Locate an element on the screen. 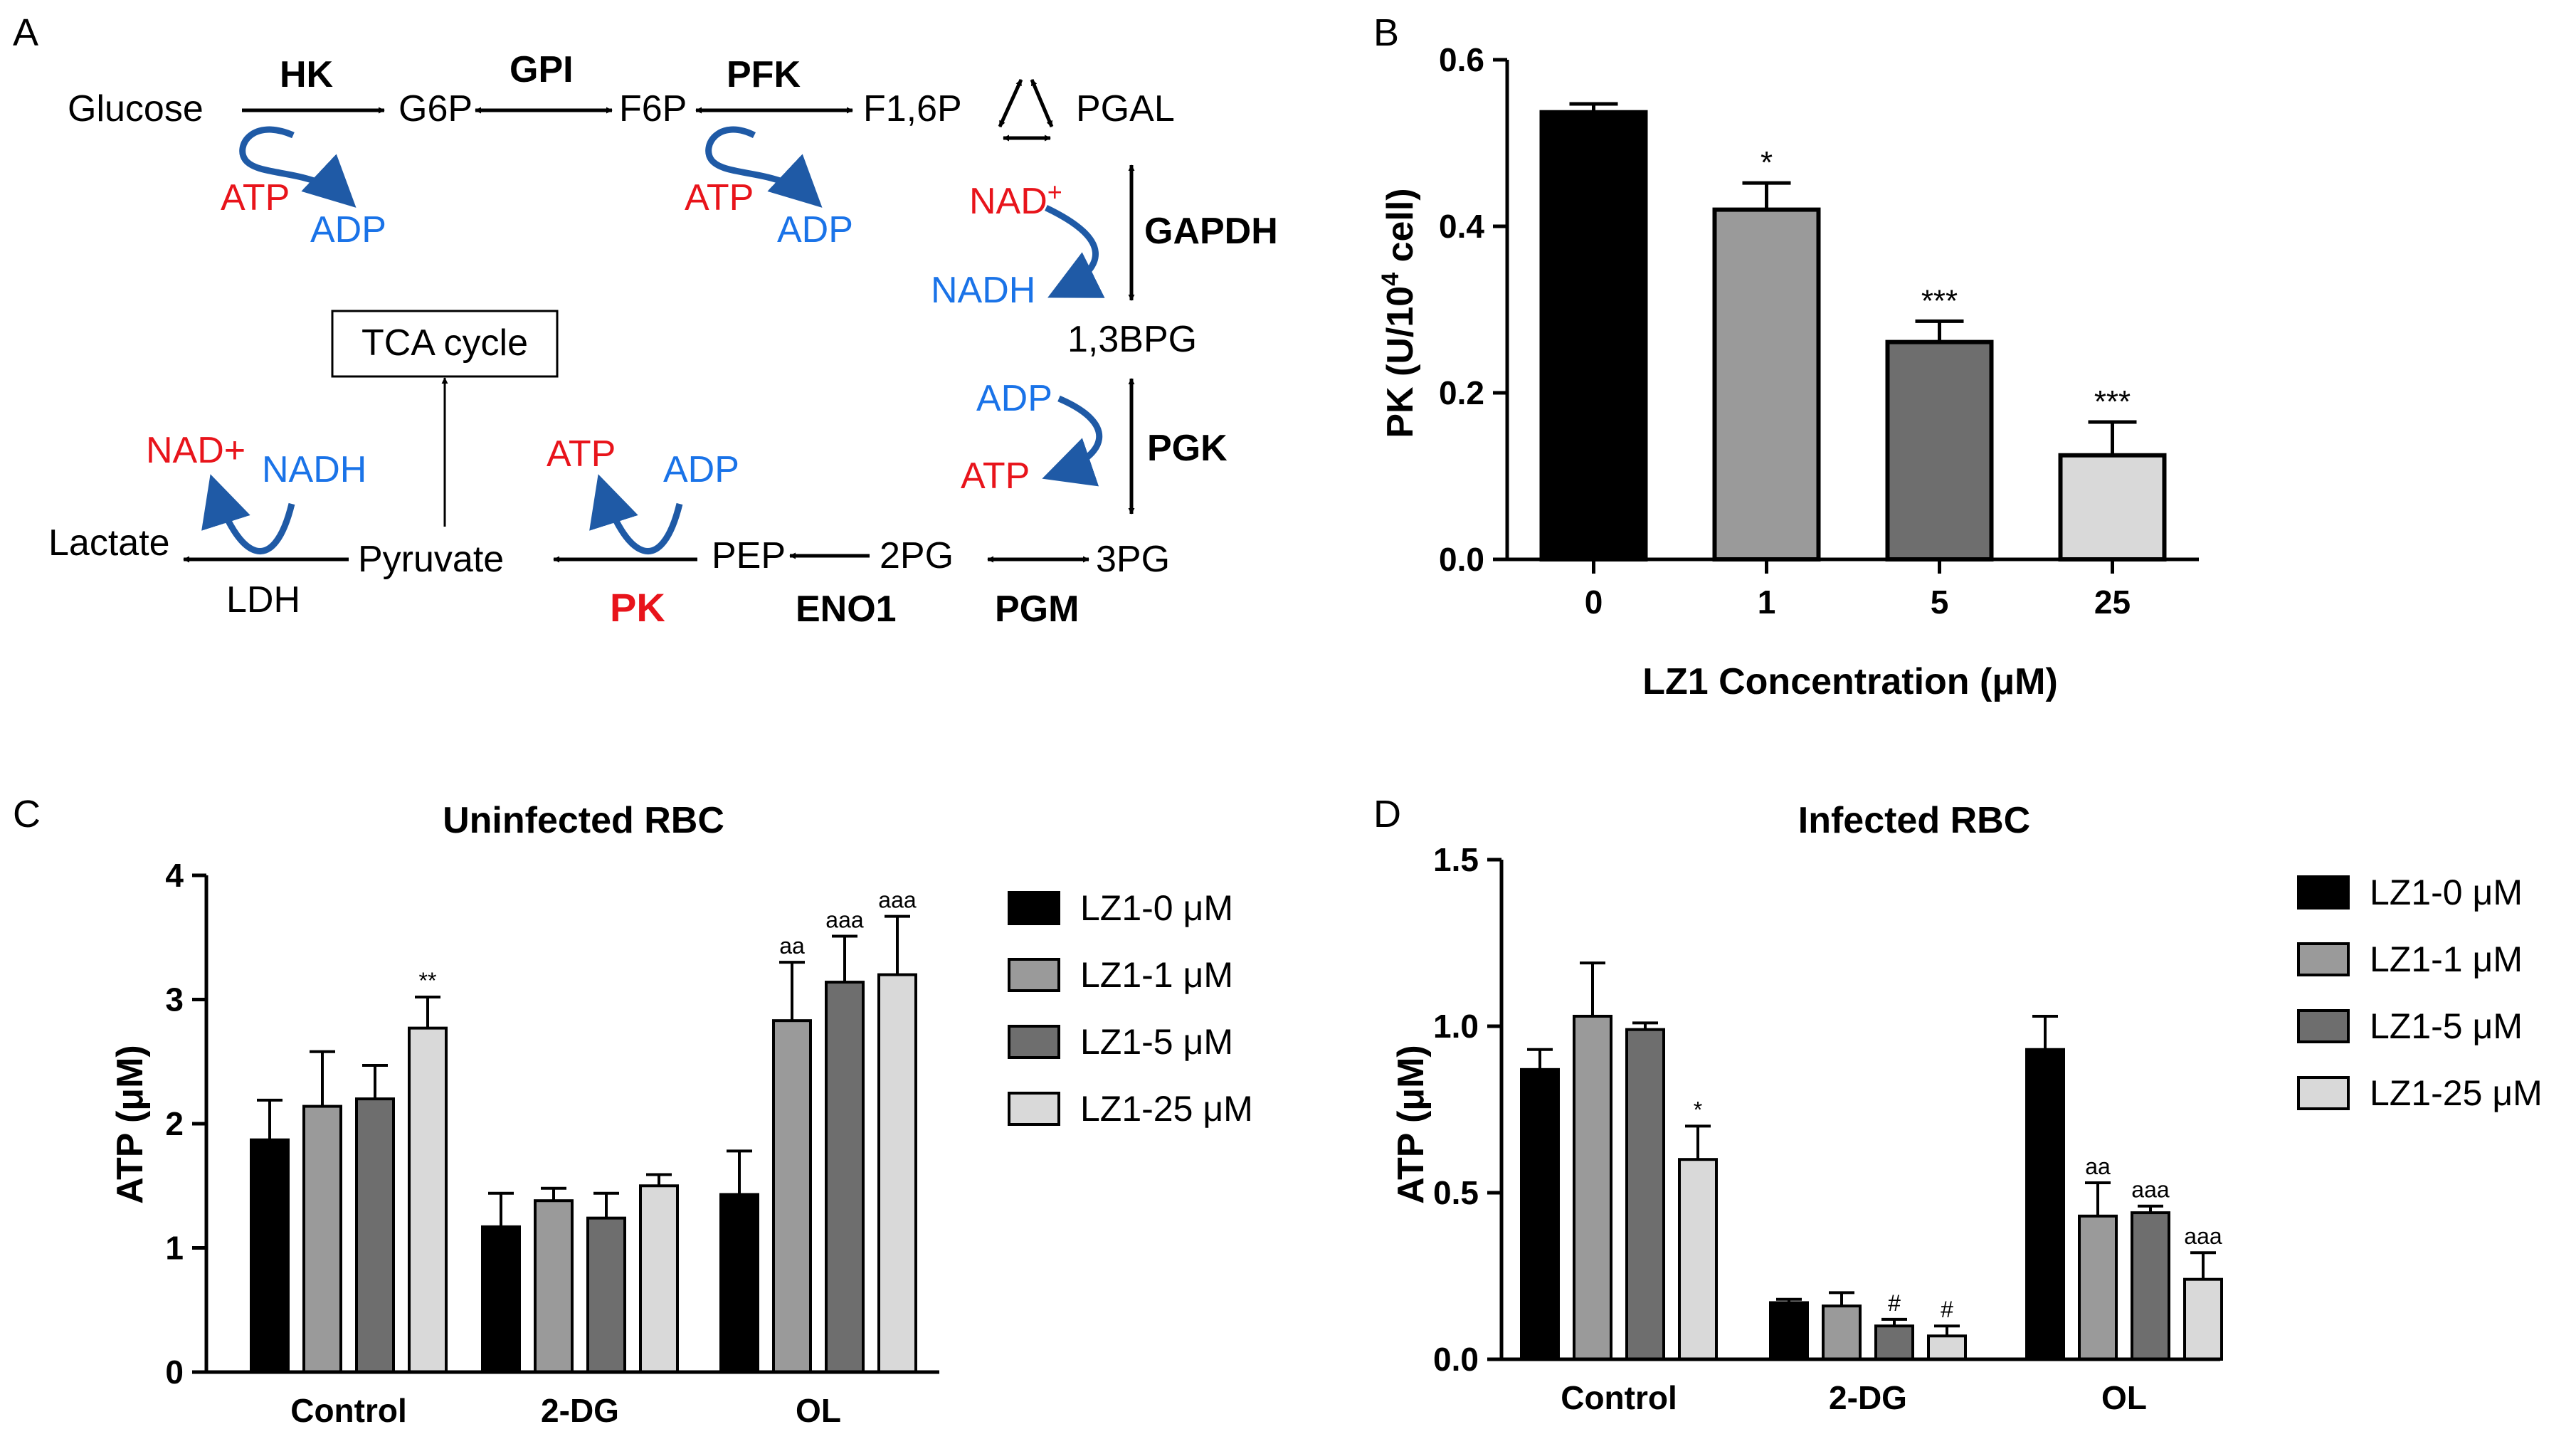 Image resolution: width=2576 pixels, height=1434 pixels. cofactor-atp-pgk: ATP is located at coordinates (995, 476).